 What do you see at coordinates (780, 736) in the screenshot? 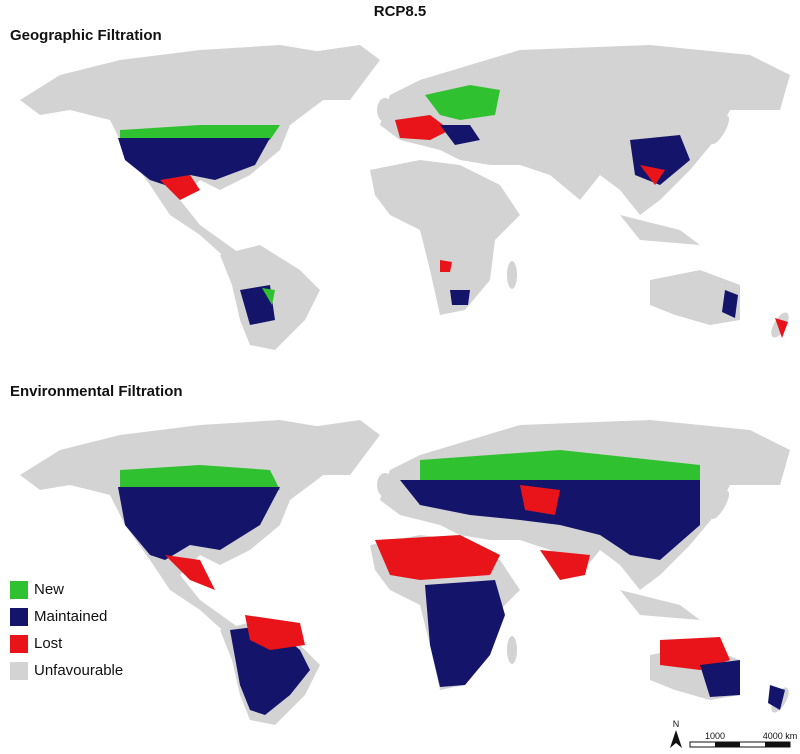
I see `scale-label: 4000 km` at bounding box center [780, 736].